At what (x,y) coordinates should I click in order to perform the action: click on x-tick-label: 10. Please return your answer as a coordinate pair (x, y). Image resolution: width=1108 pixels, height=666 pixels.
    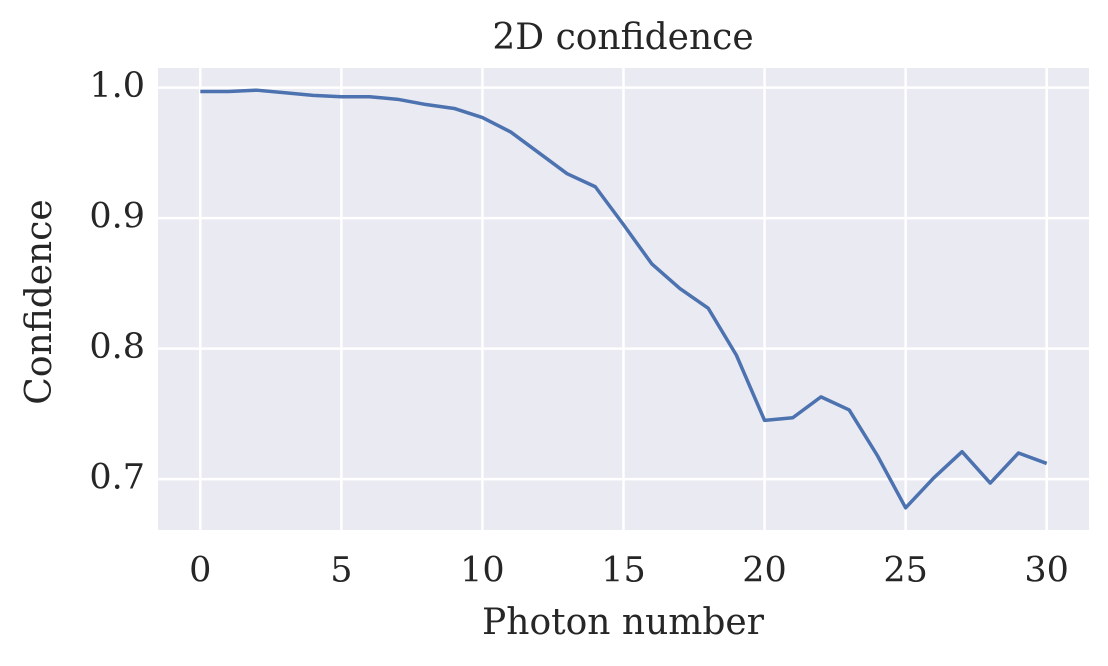
    Looking at the image, I should click on (482, 571).